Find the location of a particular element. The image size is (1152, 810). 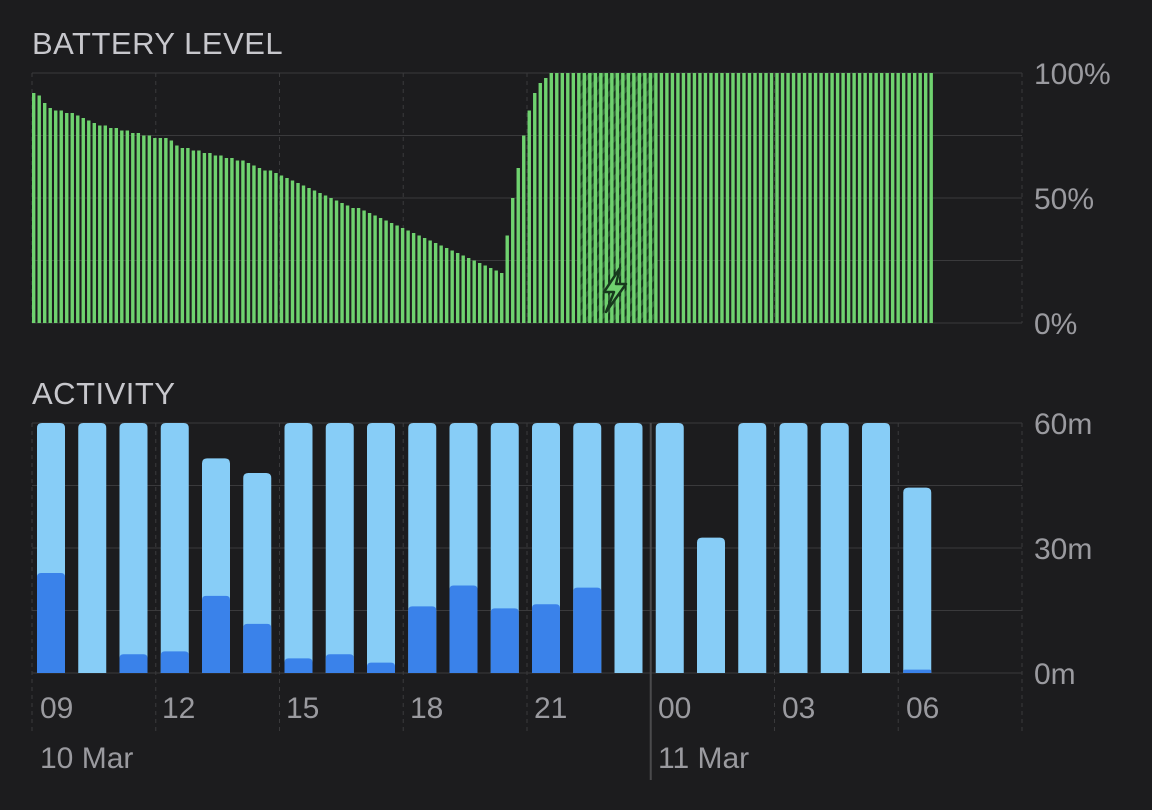

activity-ytick-60: 60m is located at coordinates (1063, 424).